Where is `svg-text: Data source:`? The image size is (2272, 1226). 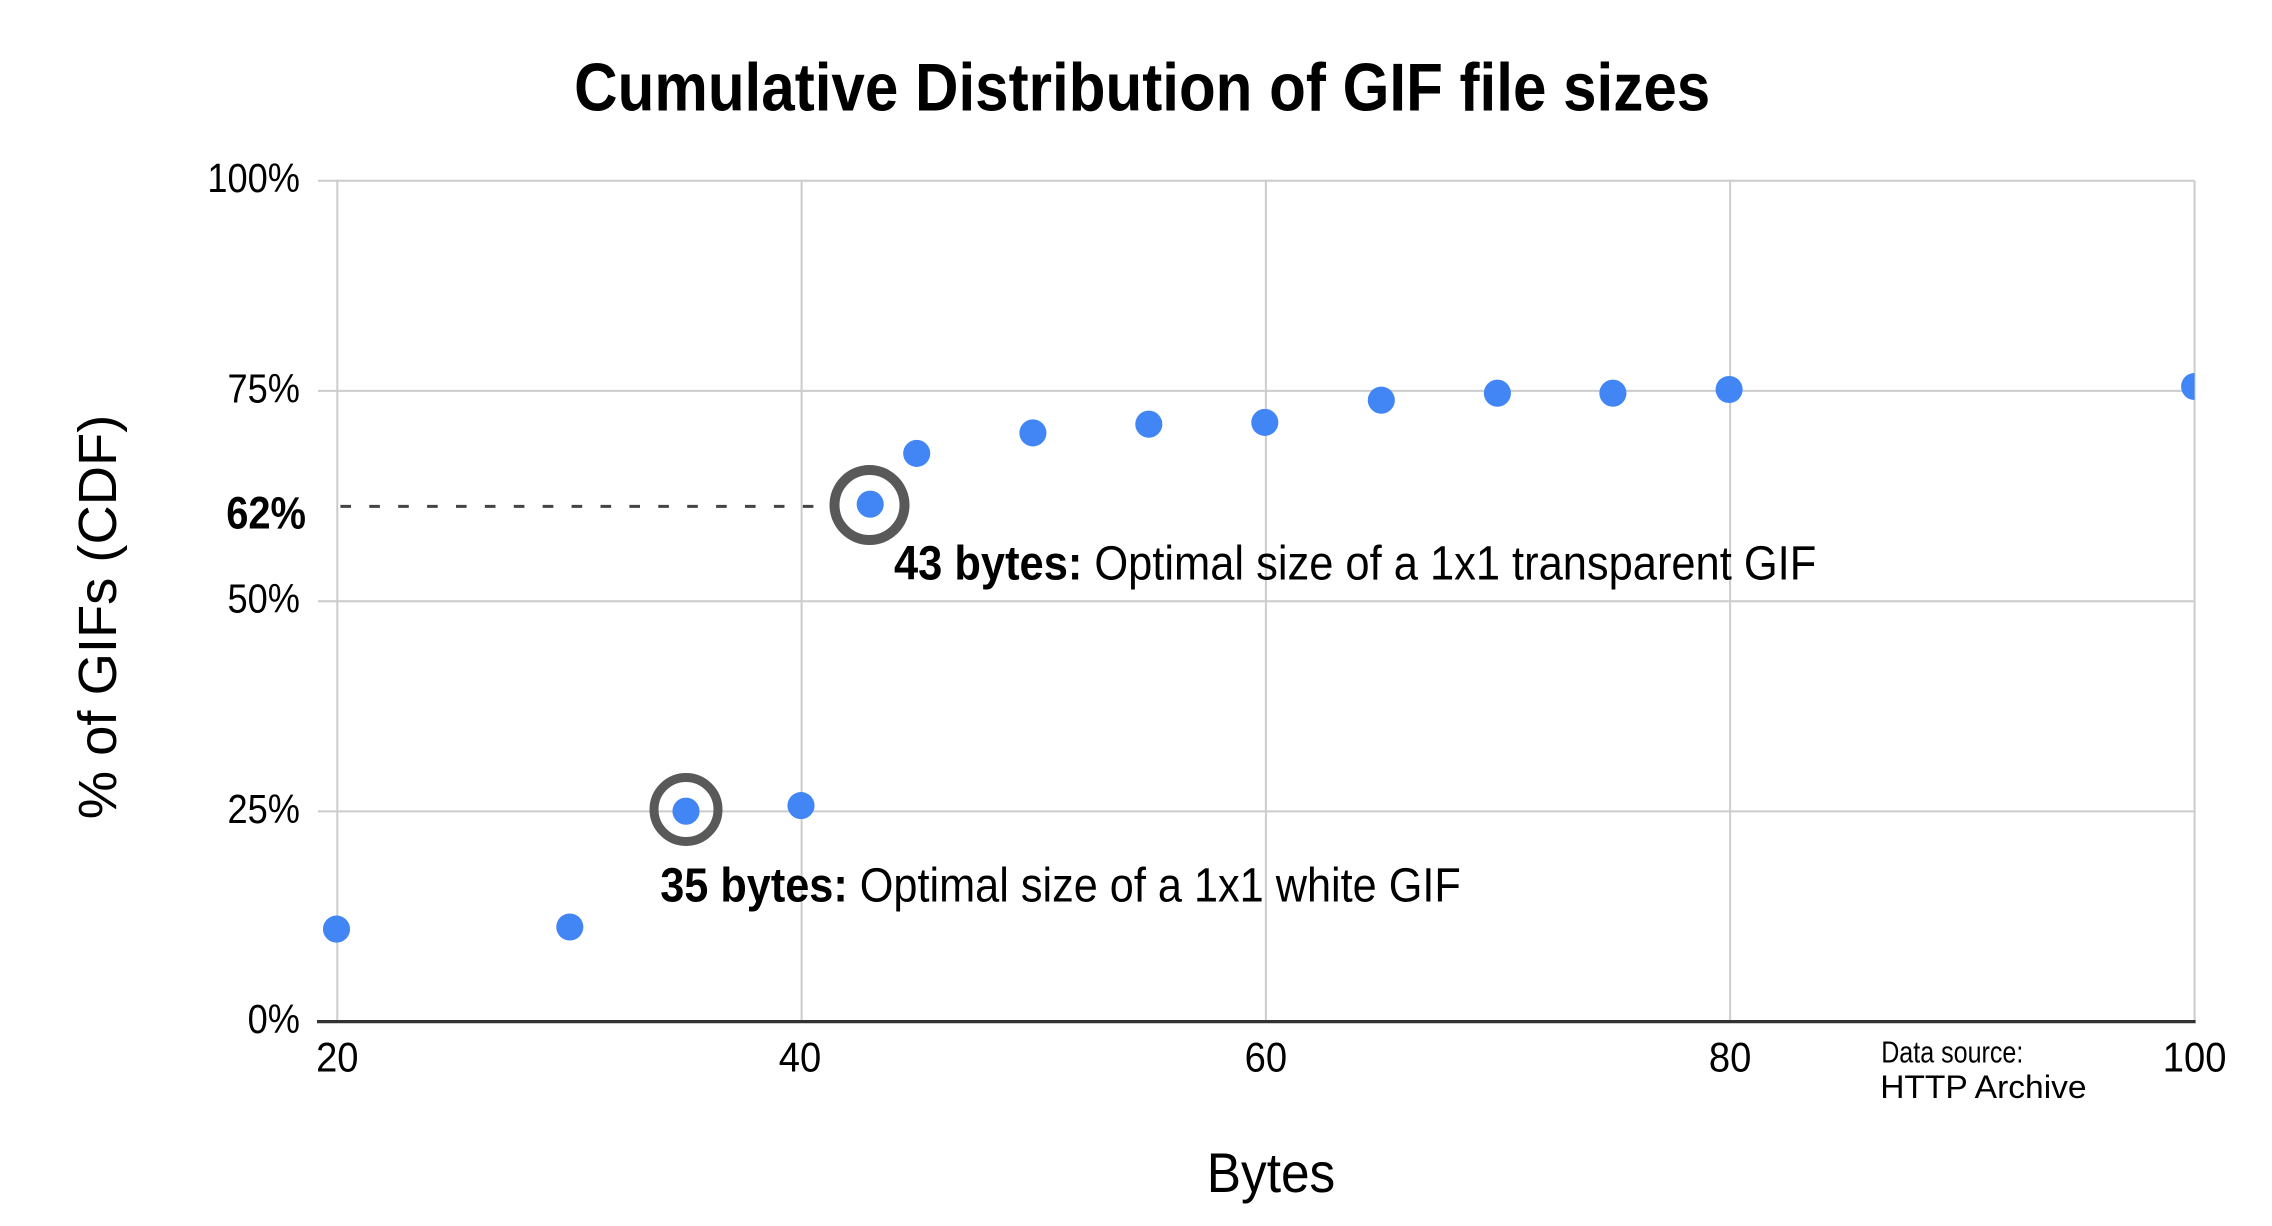 svg-text: Data source: is located at coordinates (1952, 1052).